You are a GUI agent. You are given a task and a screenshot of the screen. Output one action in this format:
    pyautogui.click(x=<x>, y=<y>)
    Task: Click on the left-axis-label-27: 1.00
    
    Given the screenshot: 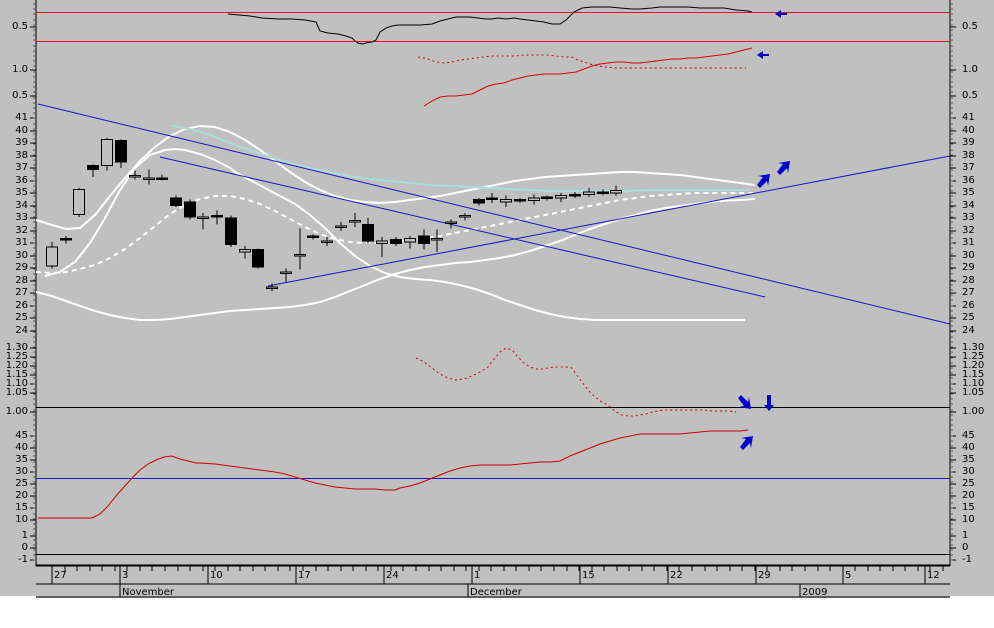 What is the action you would take?
    pyautogui.click(x=16, y=411)
    